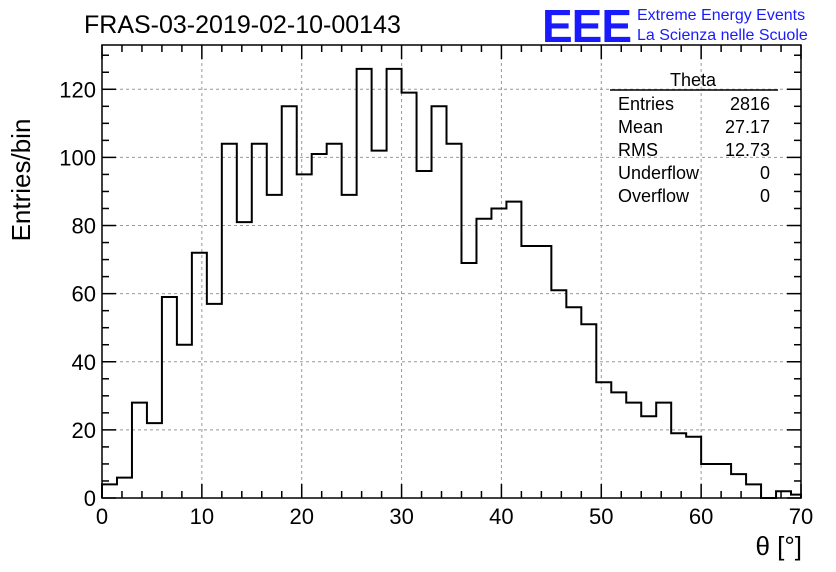  Describe the element at coordinates (301, 516) in the screenshot. I see `x-tick-label: 20` at that location.